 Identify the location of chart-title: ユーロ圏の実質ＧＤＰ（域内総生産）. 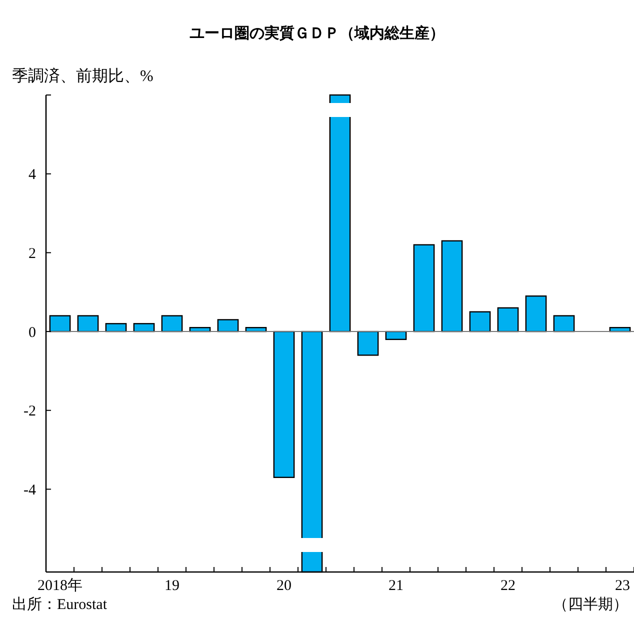
(317, 33).